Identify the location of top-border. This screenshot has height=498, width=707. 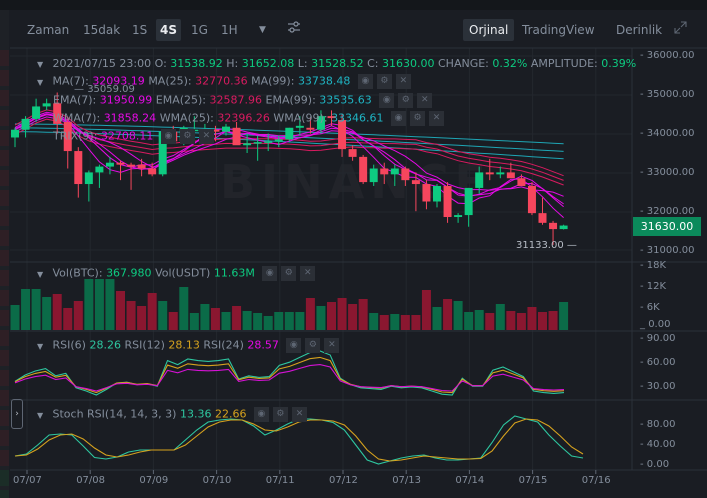
(353, 5).